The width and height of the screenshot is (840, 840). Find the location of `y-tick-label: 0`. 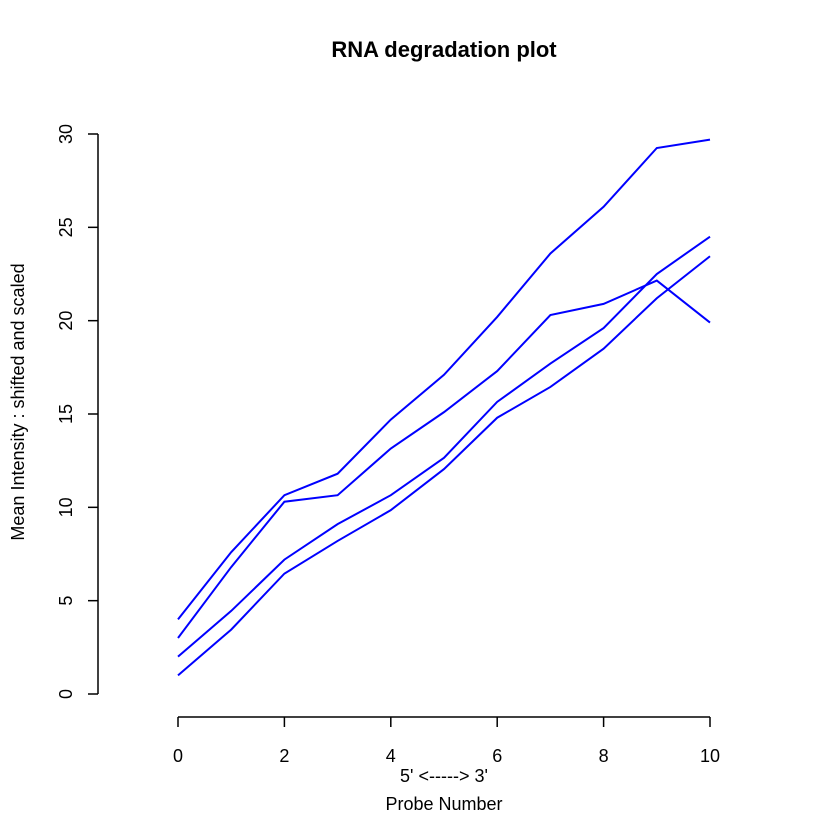

y-tick-label: 0 is located at coordinates (66, 694).